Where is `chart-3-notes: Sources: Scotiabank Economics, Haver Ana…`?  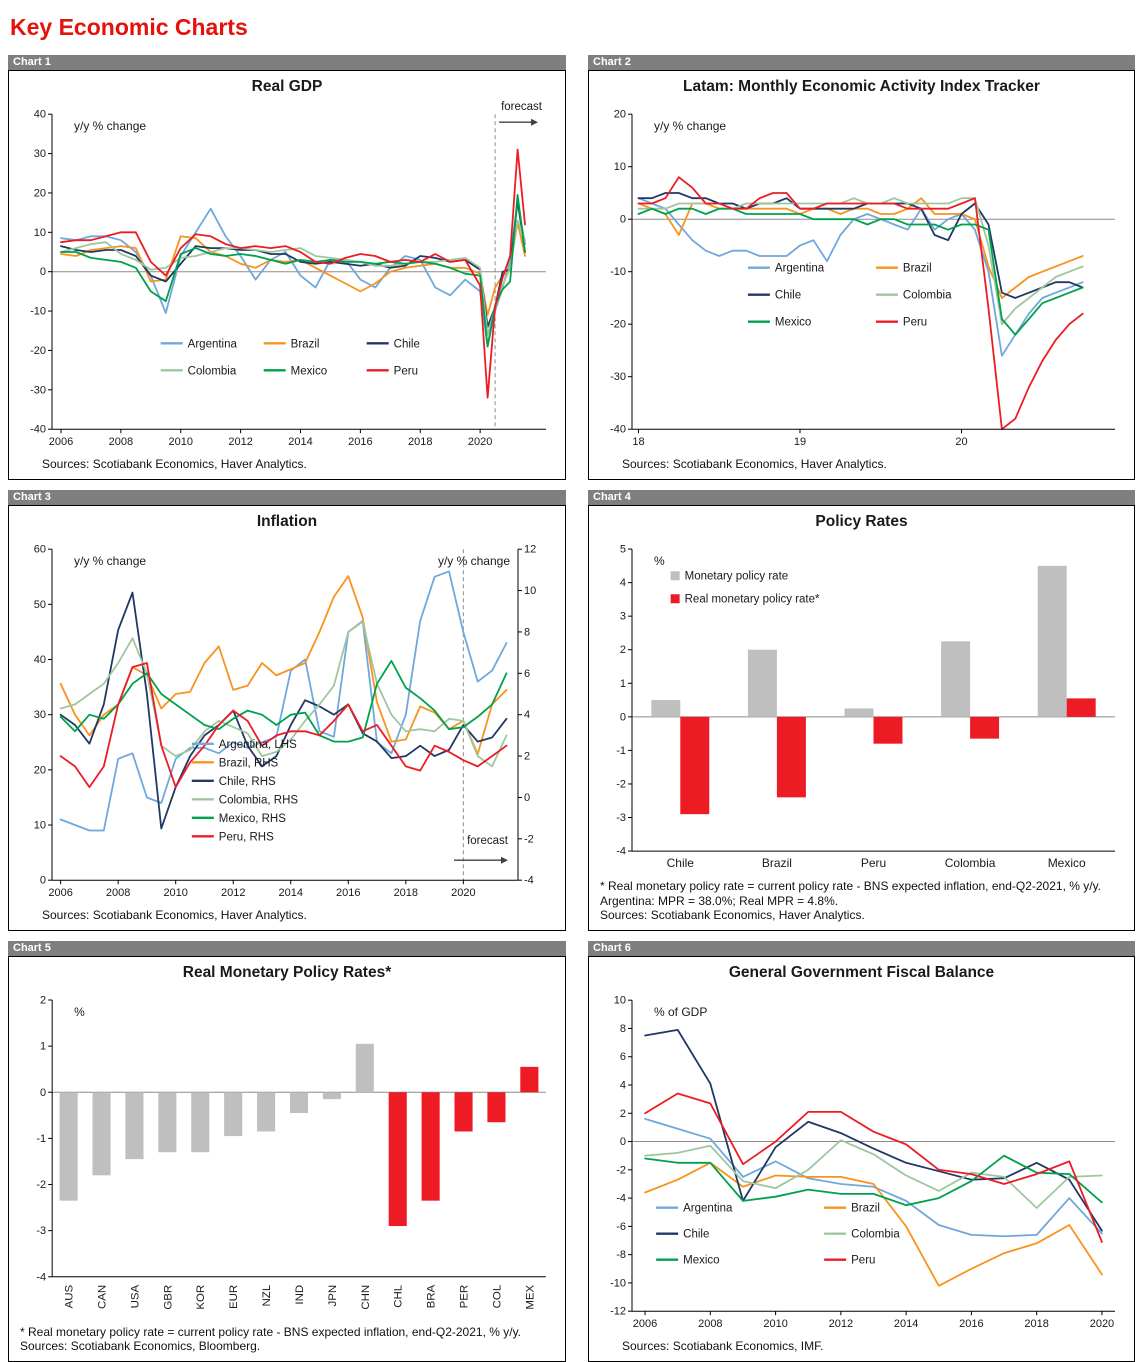 chart-3-notes: Sources: Scotiabank Economics, Haver Ana… is located at coordinates (287, 917).